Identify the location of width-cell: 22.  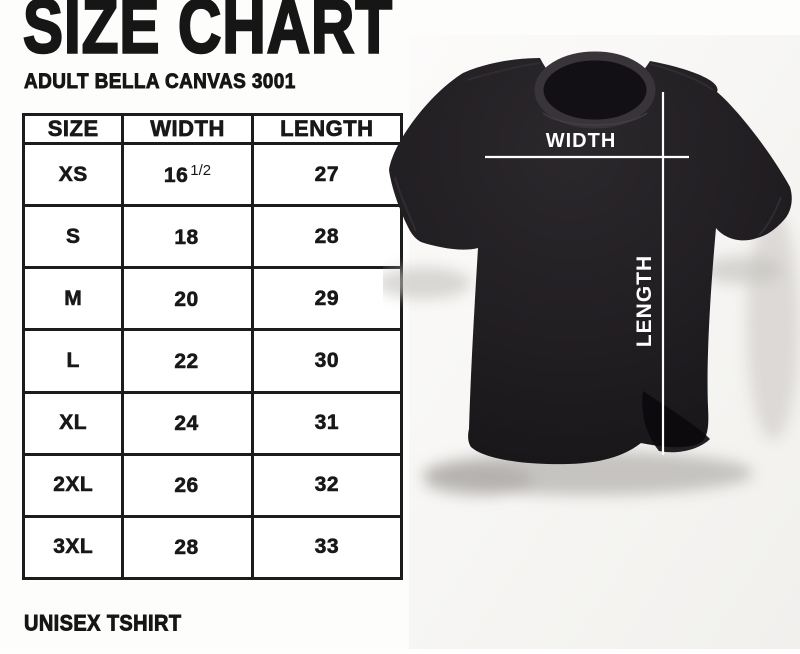
(187, 361).